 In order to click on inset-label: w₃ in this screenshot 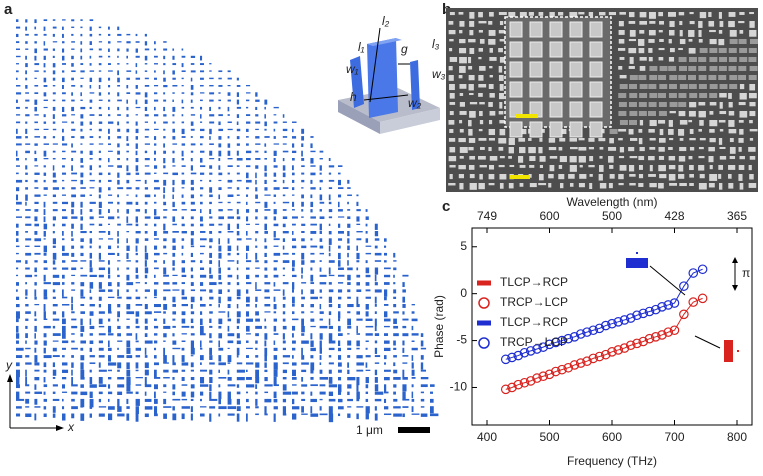, I will do `click(439, 74)`.